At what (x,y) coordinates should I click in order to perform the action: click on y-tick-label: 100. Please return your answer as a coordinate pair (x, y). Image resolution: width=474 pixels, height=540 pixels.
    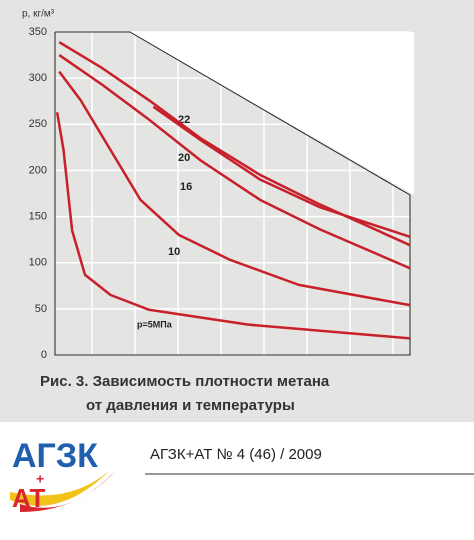
    Looking at the image, I should click on (38, 263).